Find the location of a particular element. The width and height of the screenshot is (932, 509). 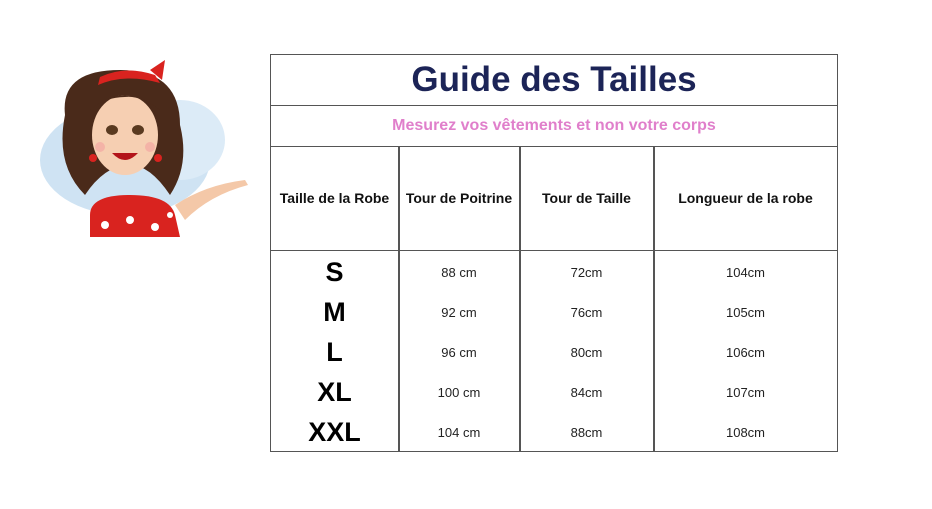

subtitle: Mesurez vos vêtements et non votre corps is located at coordinates (554, 126).